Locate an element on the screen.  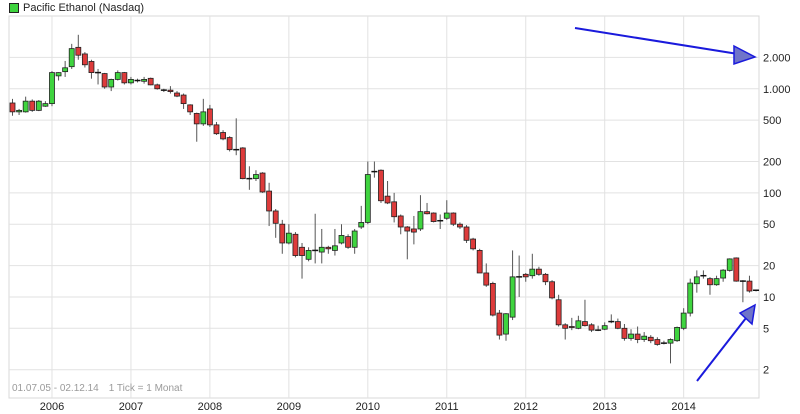
y-tick-label: 200 is located at coordinates (772, 163).